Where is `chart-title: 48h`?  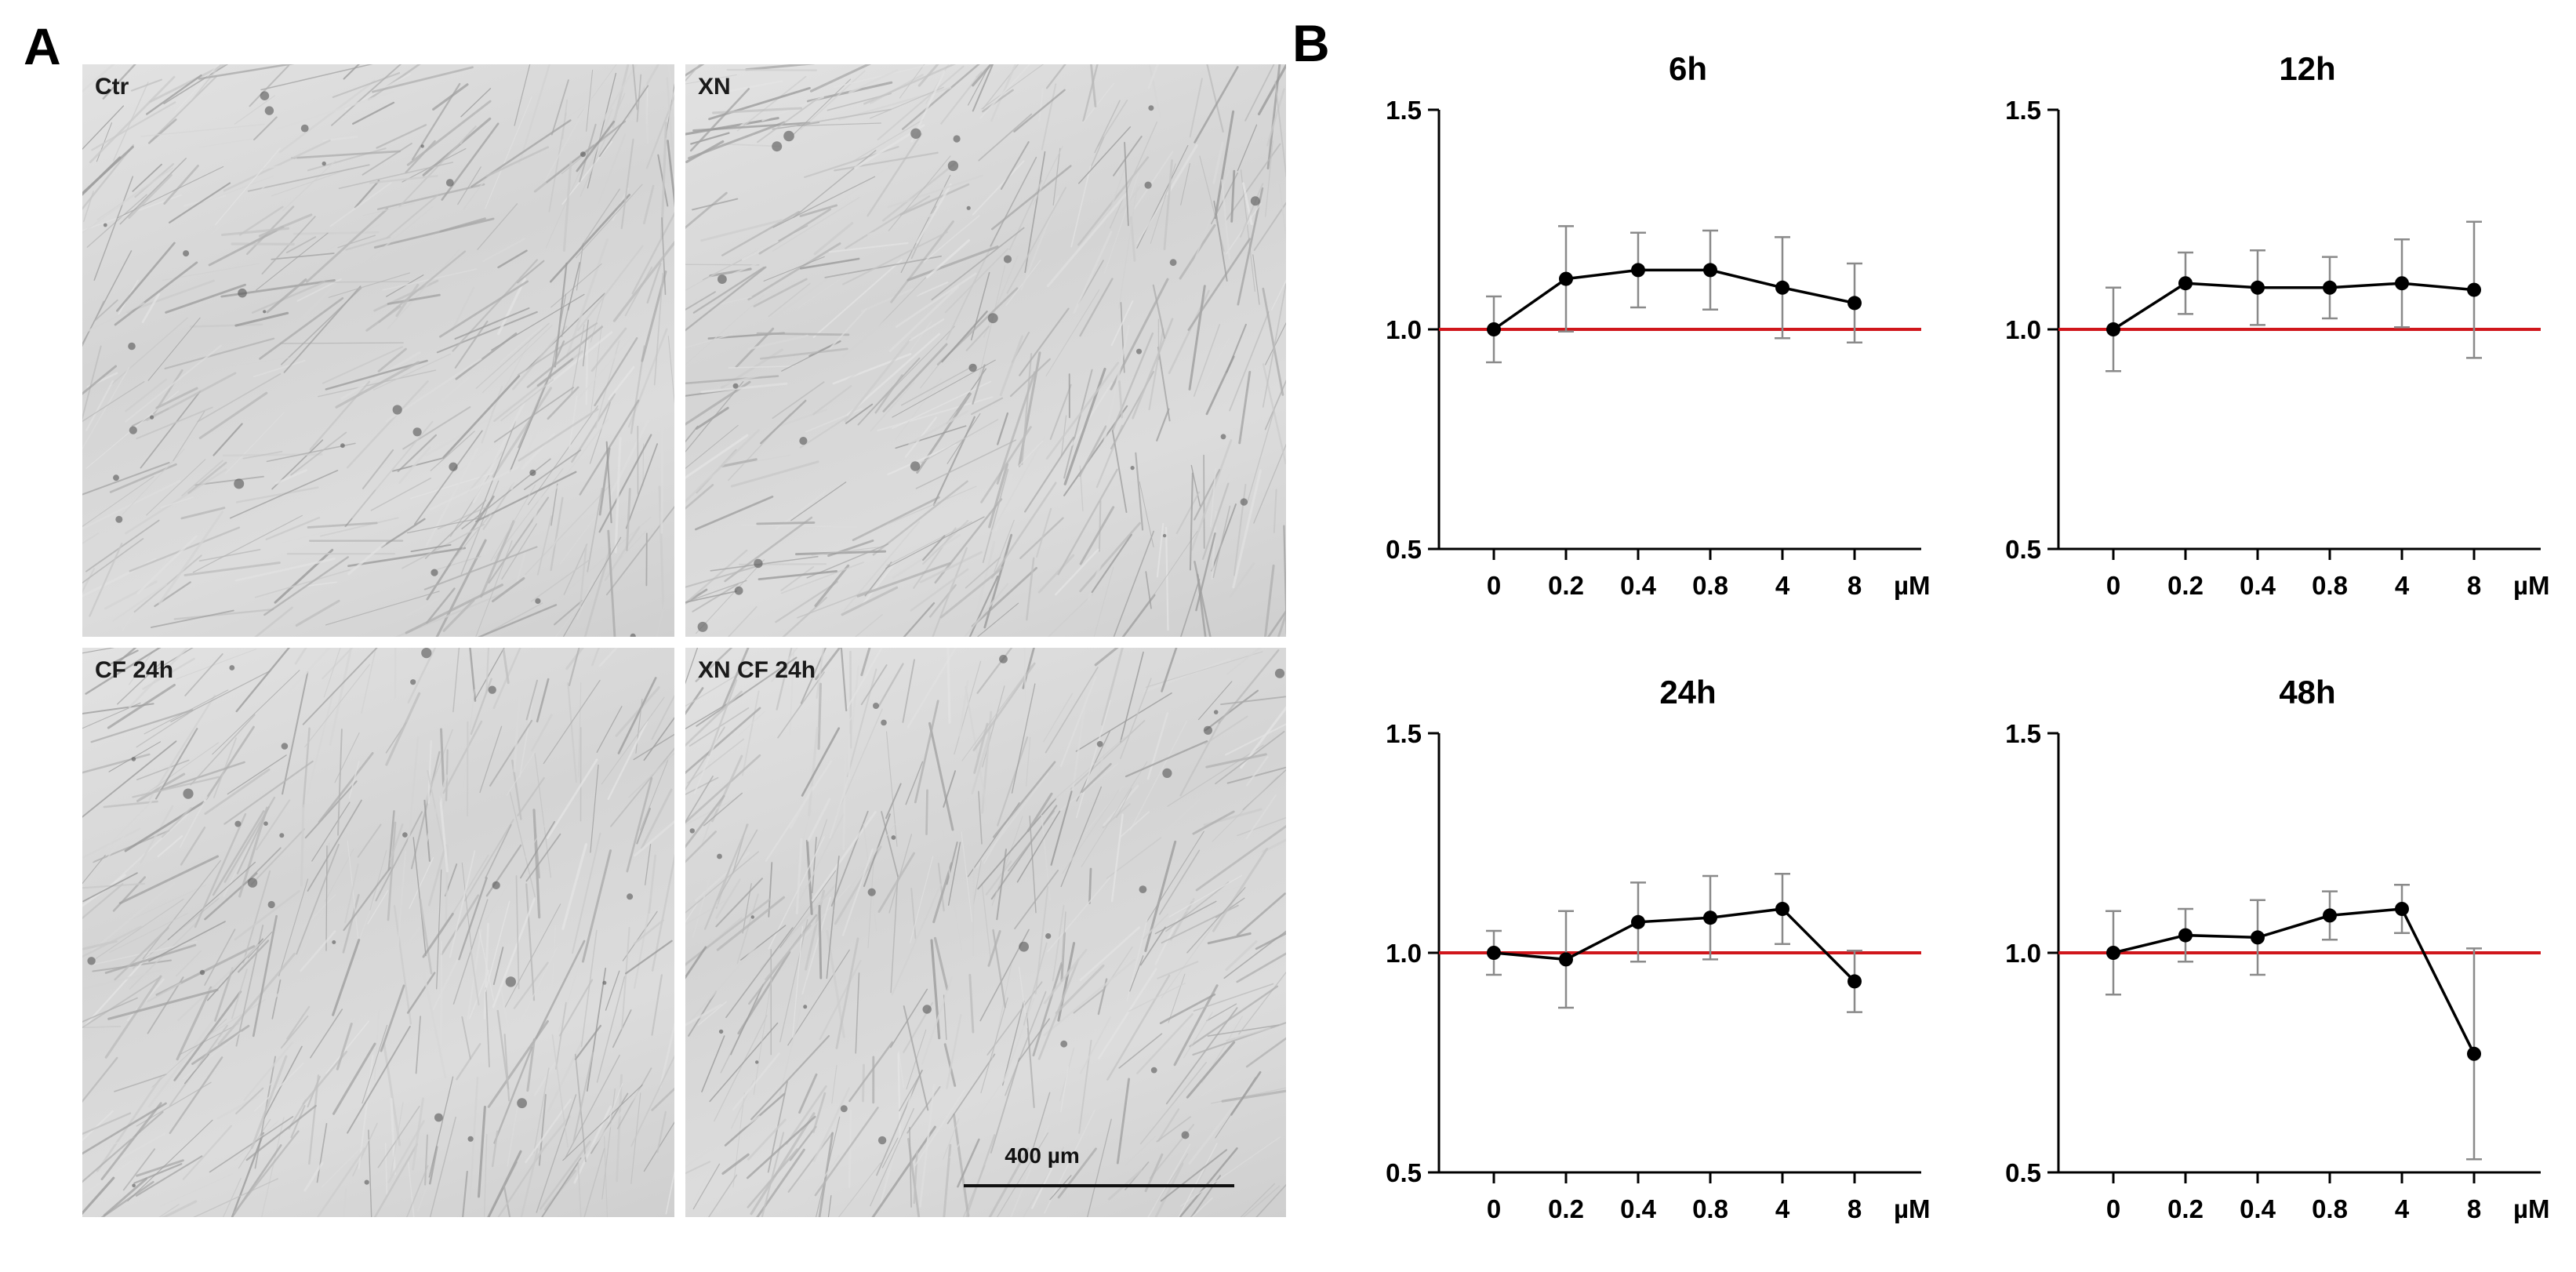 chart-title: 48h is located at coordinates (2307, 692).